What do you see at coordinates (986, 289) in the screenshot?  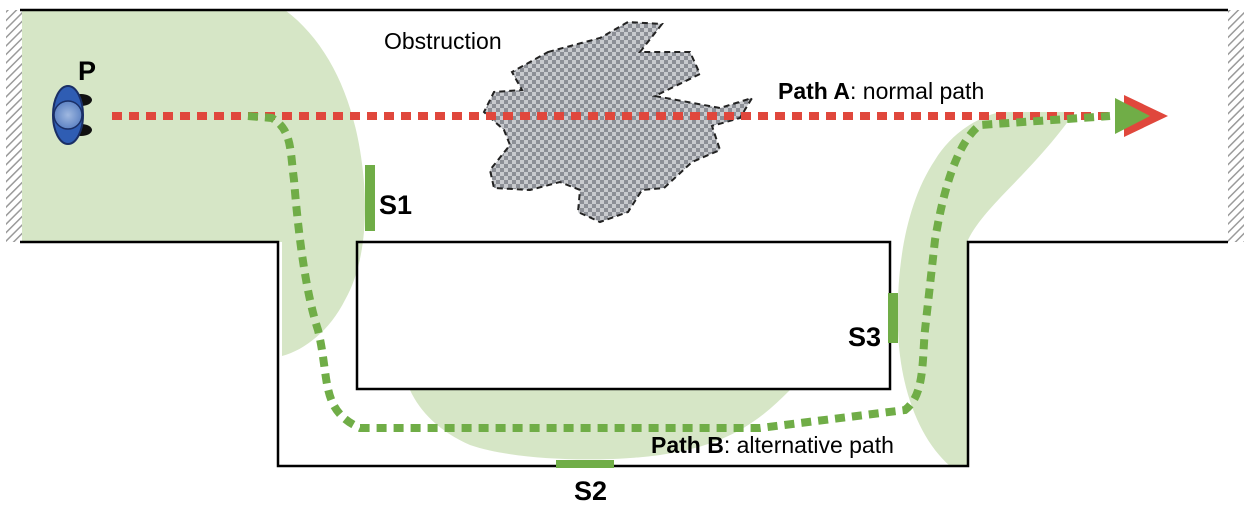 I see `coverage-area-s3` at bounding box center [986, 289].